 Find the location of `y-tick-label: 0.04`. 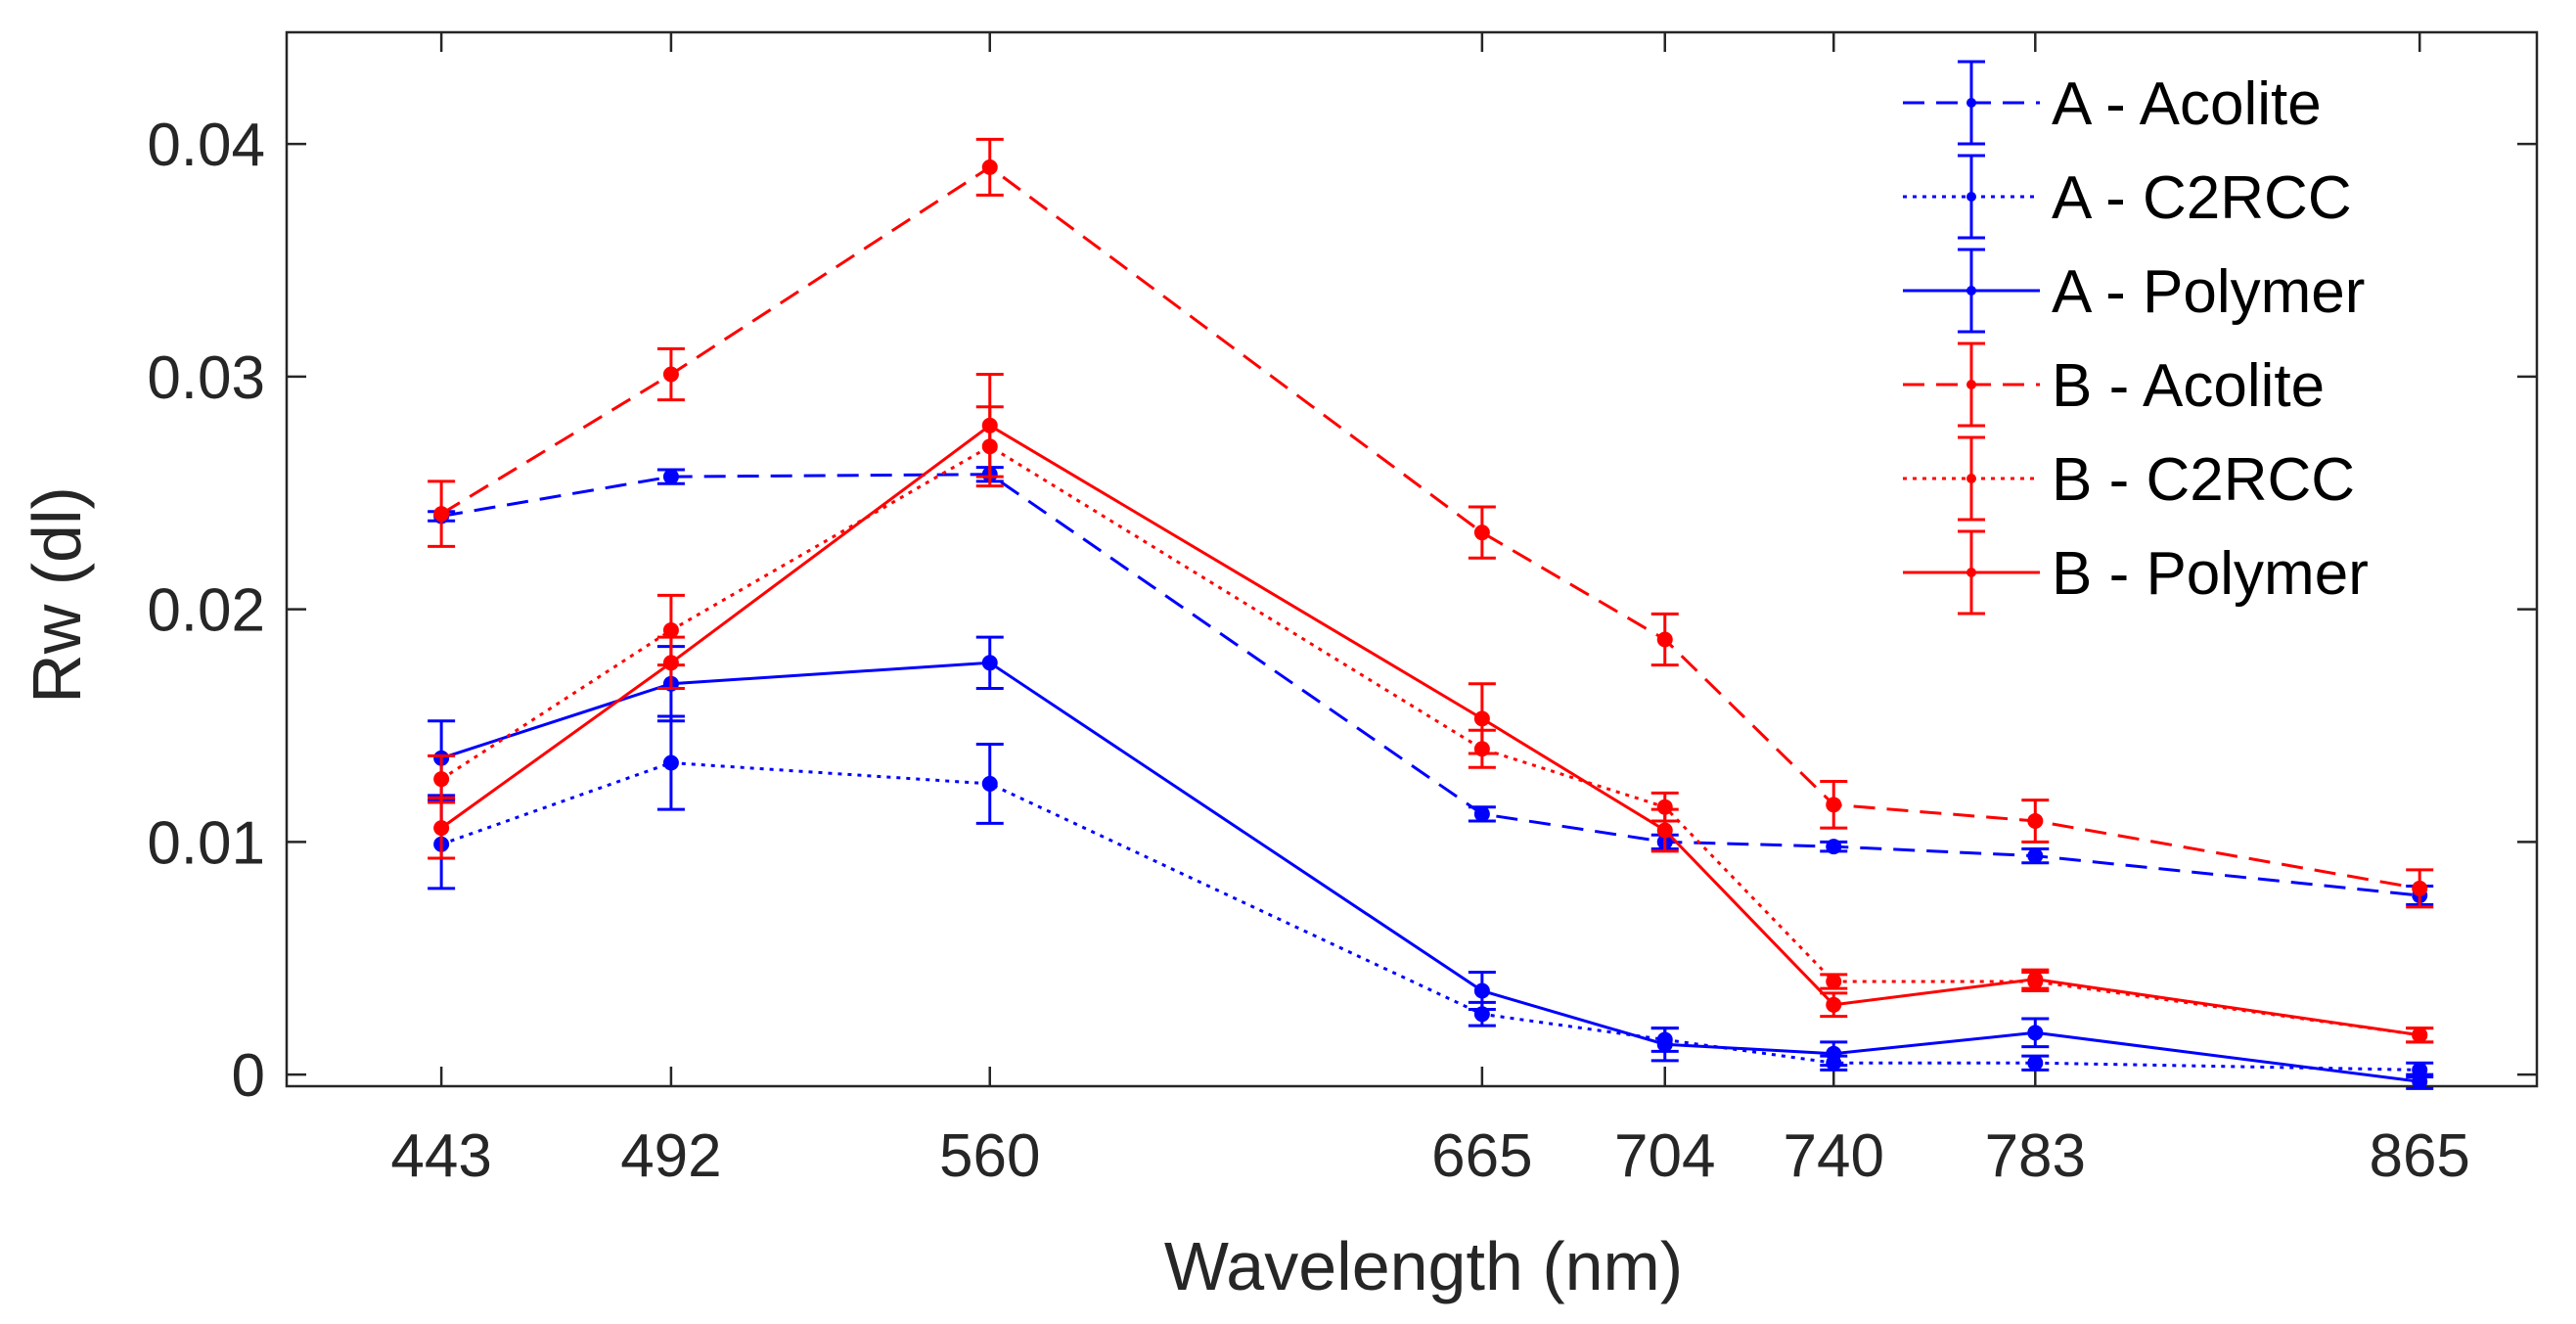

y-tick-label: 0.04 is located at coordinates (206, 145).